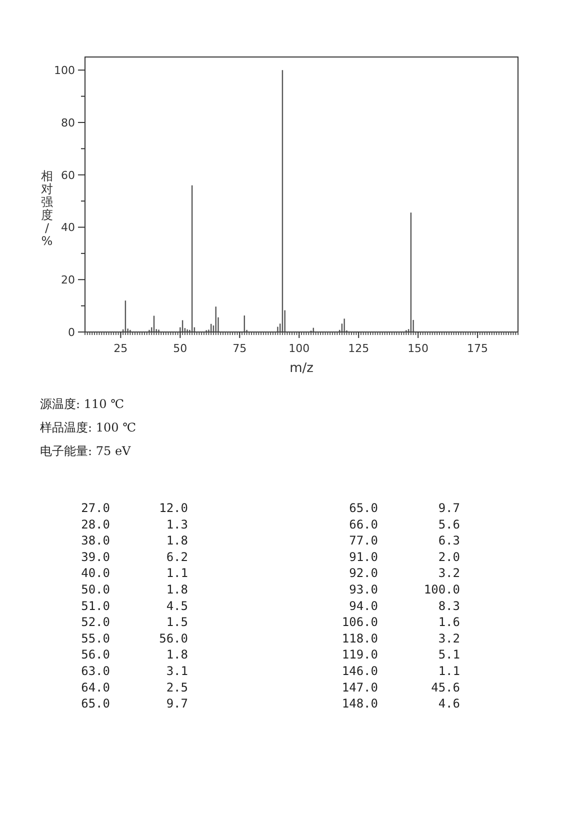 This screenshot has height=814, width=570. Describe the element at coordinates (88, 427) in the screenshot. I see `text: 样品温度: 100 ℃` at that location.